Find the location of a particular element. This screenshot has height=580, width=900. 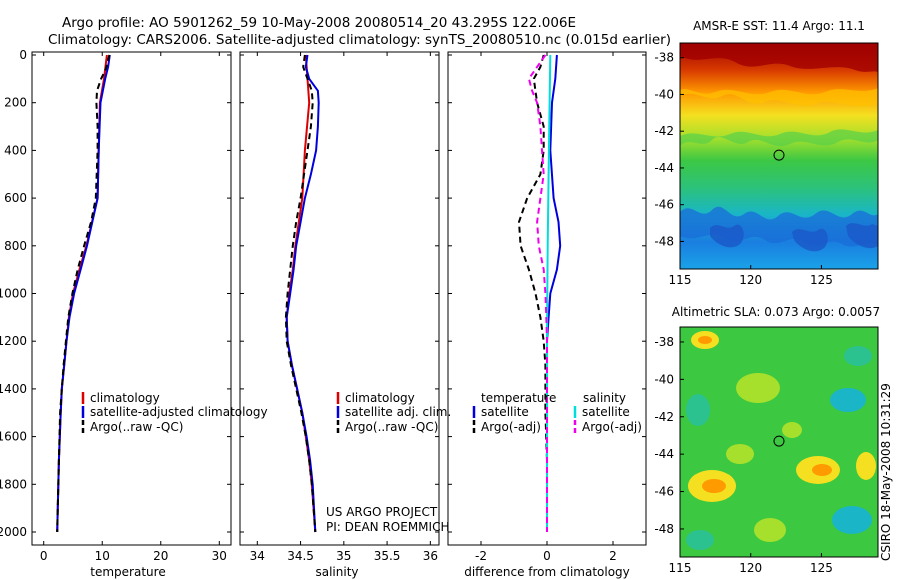

legend-temp-satellite: satellite is located at coordinates (505, 412).